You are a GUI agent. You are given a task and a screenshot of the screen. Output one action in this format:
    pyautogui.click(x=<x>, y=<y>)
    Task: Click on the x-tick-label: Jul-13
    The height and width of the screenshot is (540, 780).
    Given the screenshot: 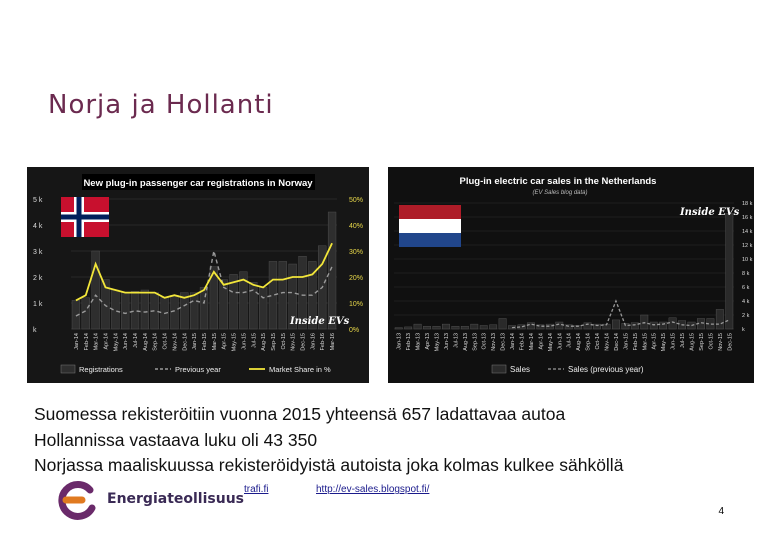 What is the action you would take?
    pyautogui.click(x=456, y=340)
    